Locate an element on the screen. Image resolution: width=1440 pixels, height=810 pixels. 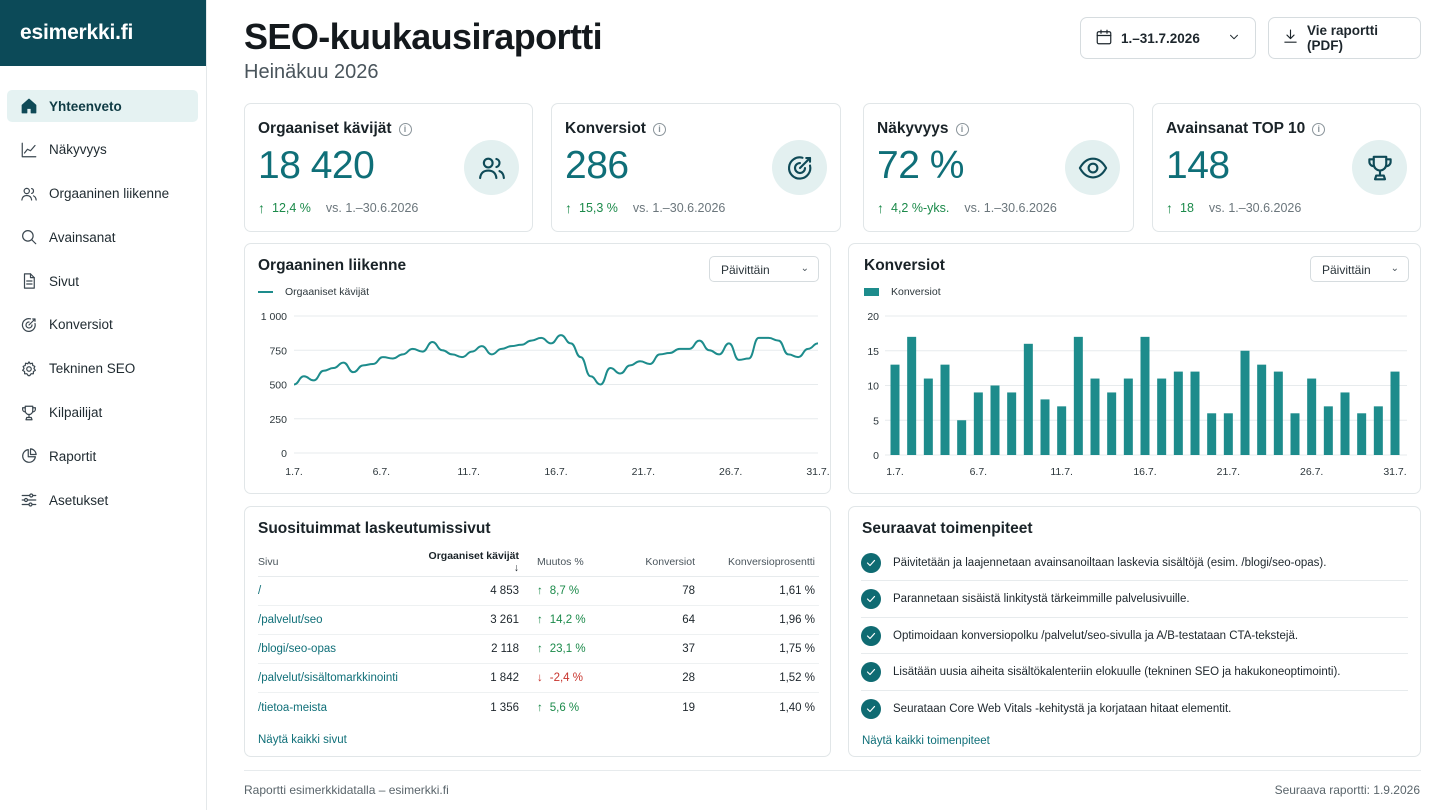
y-tick-label: 250 is located at coordinates (278, 420).